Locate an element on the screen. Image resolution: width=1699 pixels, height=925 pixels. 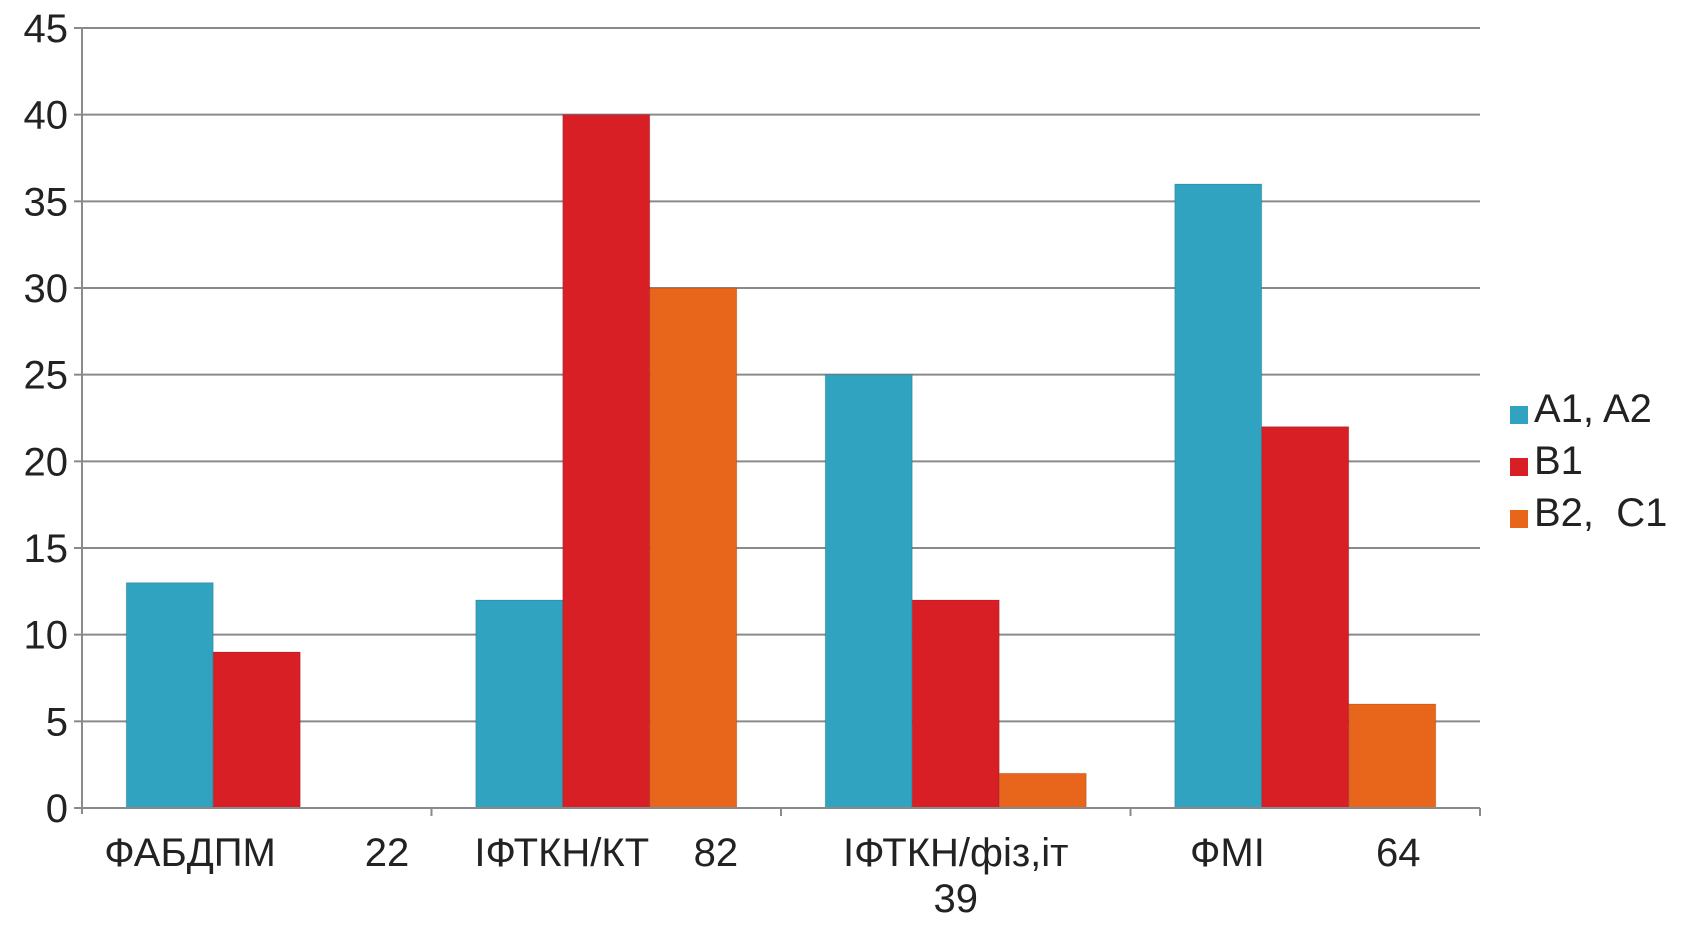
y-tick-label: 15 is located at coordinates (46, 549).